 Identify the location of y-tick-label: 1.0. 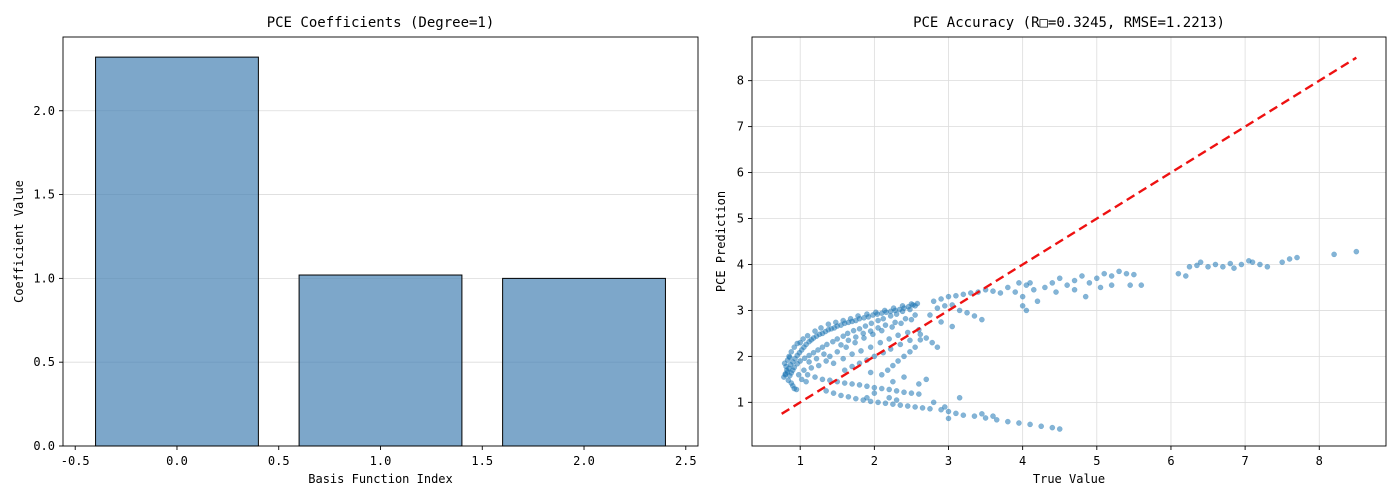
(44, 278).